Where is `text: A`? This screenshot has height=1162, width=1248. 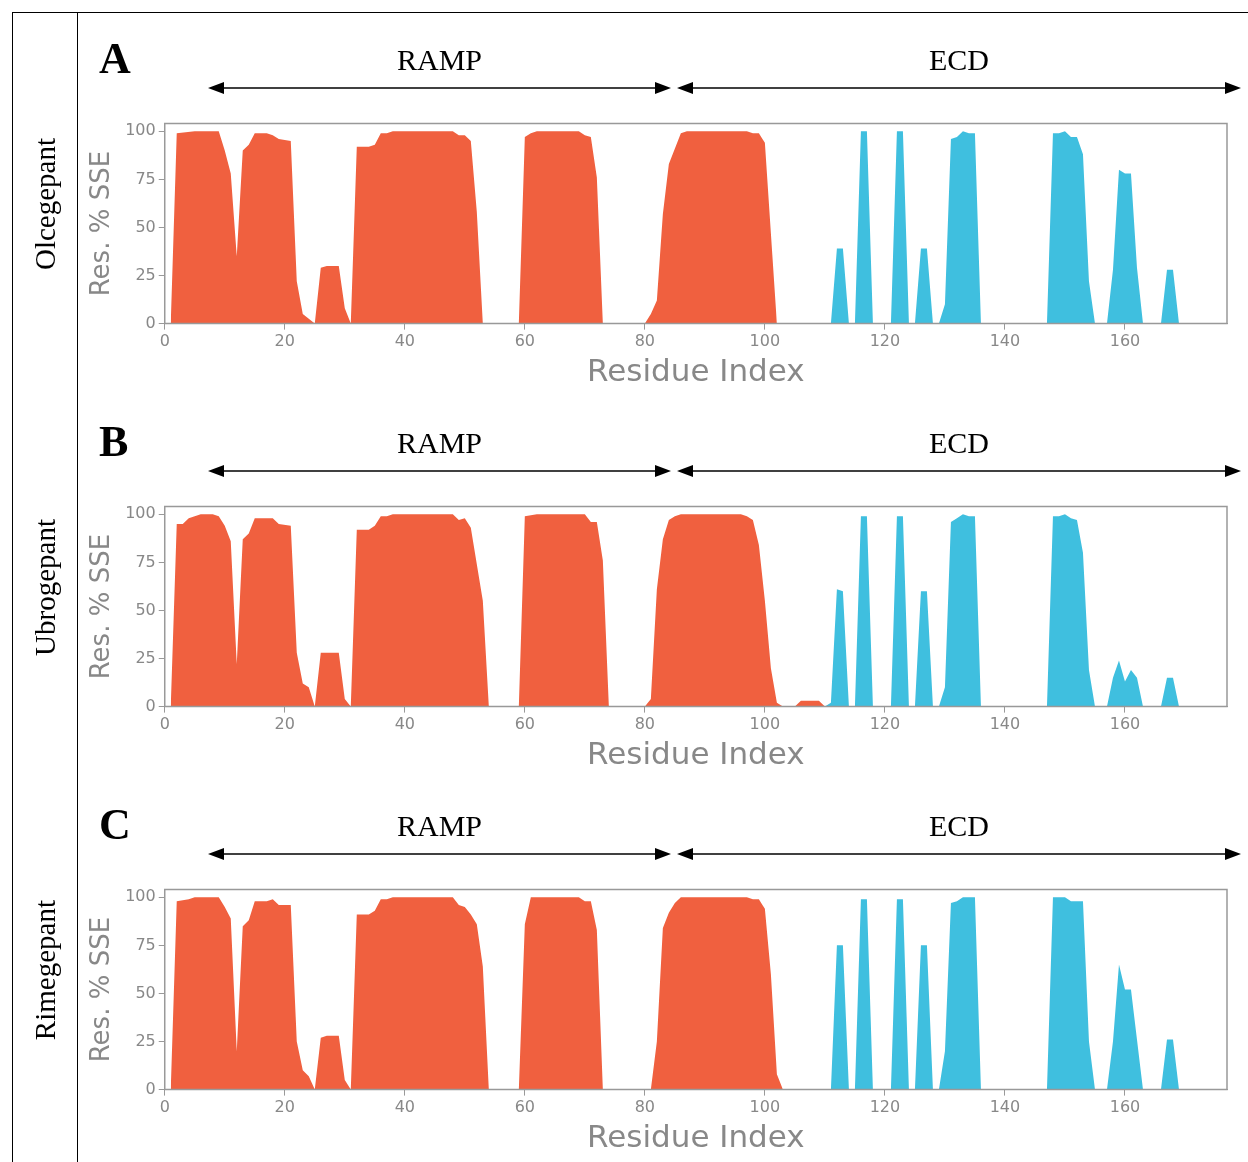
text: A is located at coordinates (115, 58).